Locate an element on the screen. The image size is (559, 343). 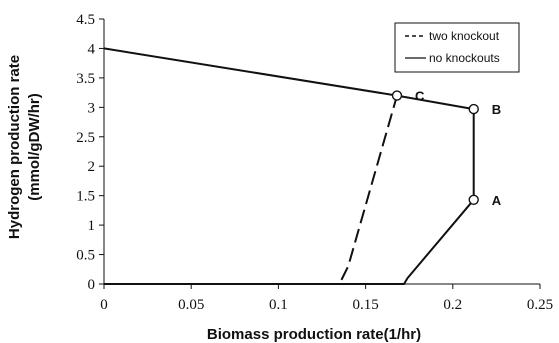
legend-label-no-knockouts: no knockouts is located at coordinates (464, 58).